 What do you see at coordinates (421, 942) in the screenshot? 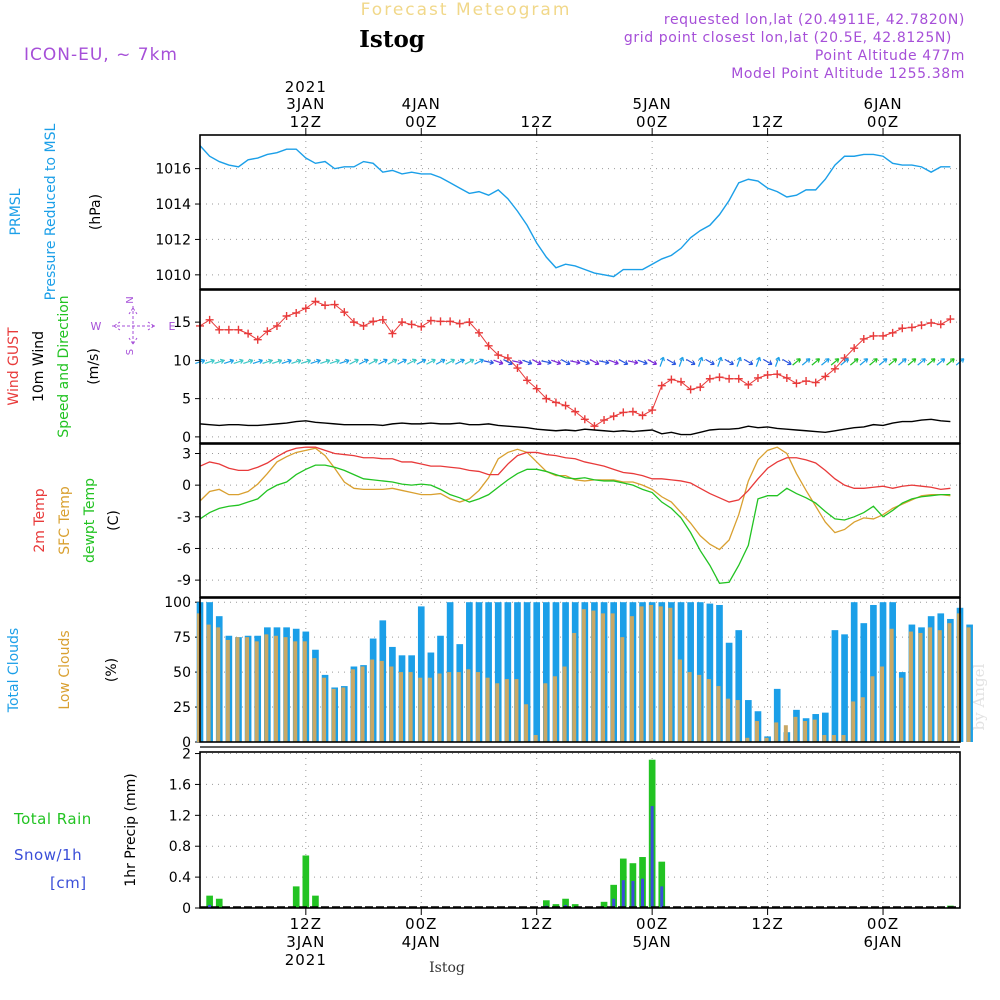
I see `bottom-day-label: 4JAN` at bounding box center [421, 942].